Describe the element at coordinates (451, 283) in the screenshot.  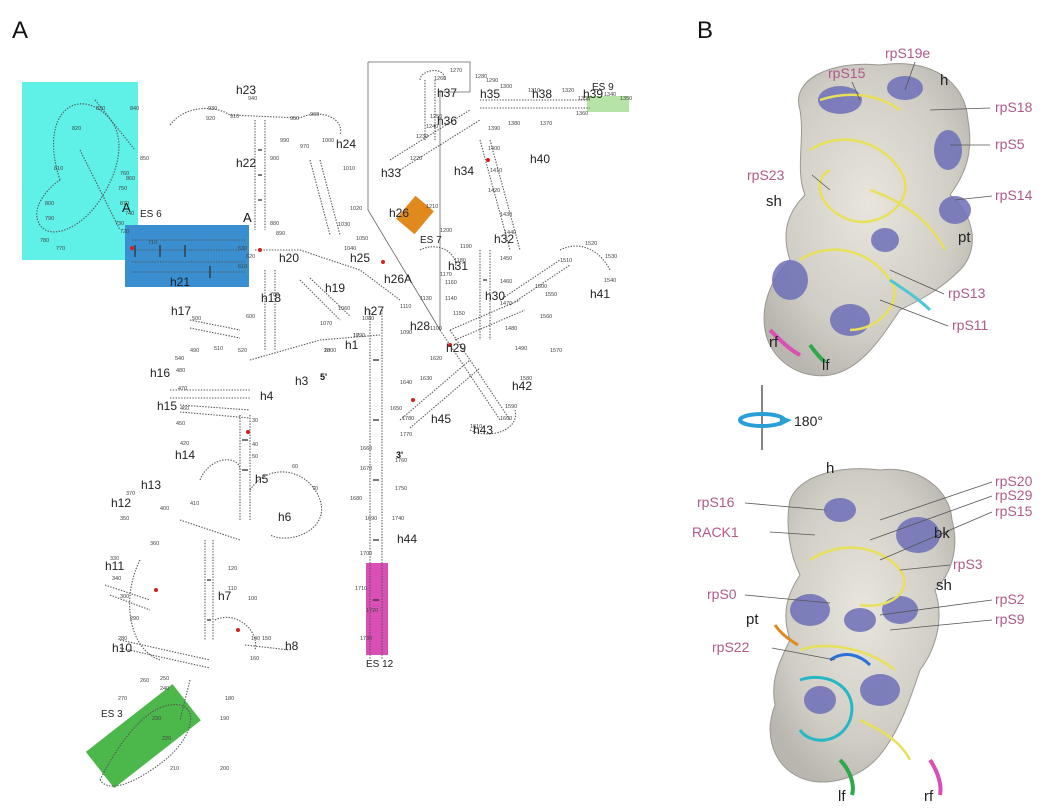
I see `nt-number: 1160` at that location.